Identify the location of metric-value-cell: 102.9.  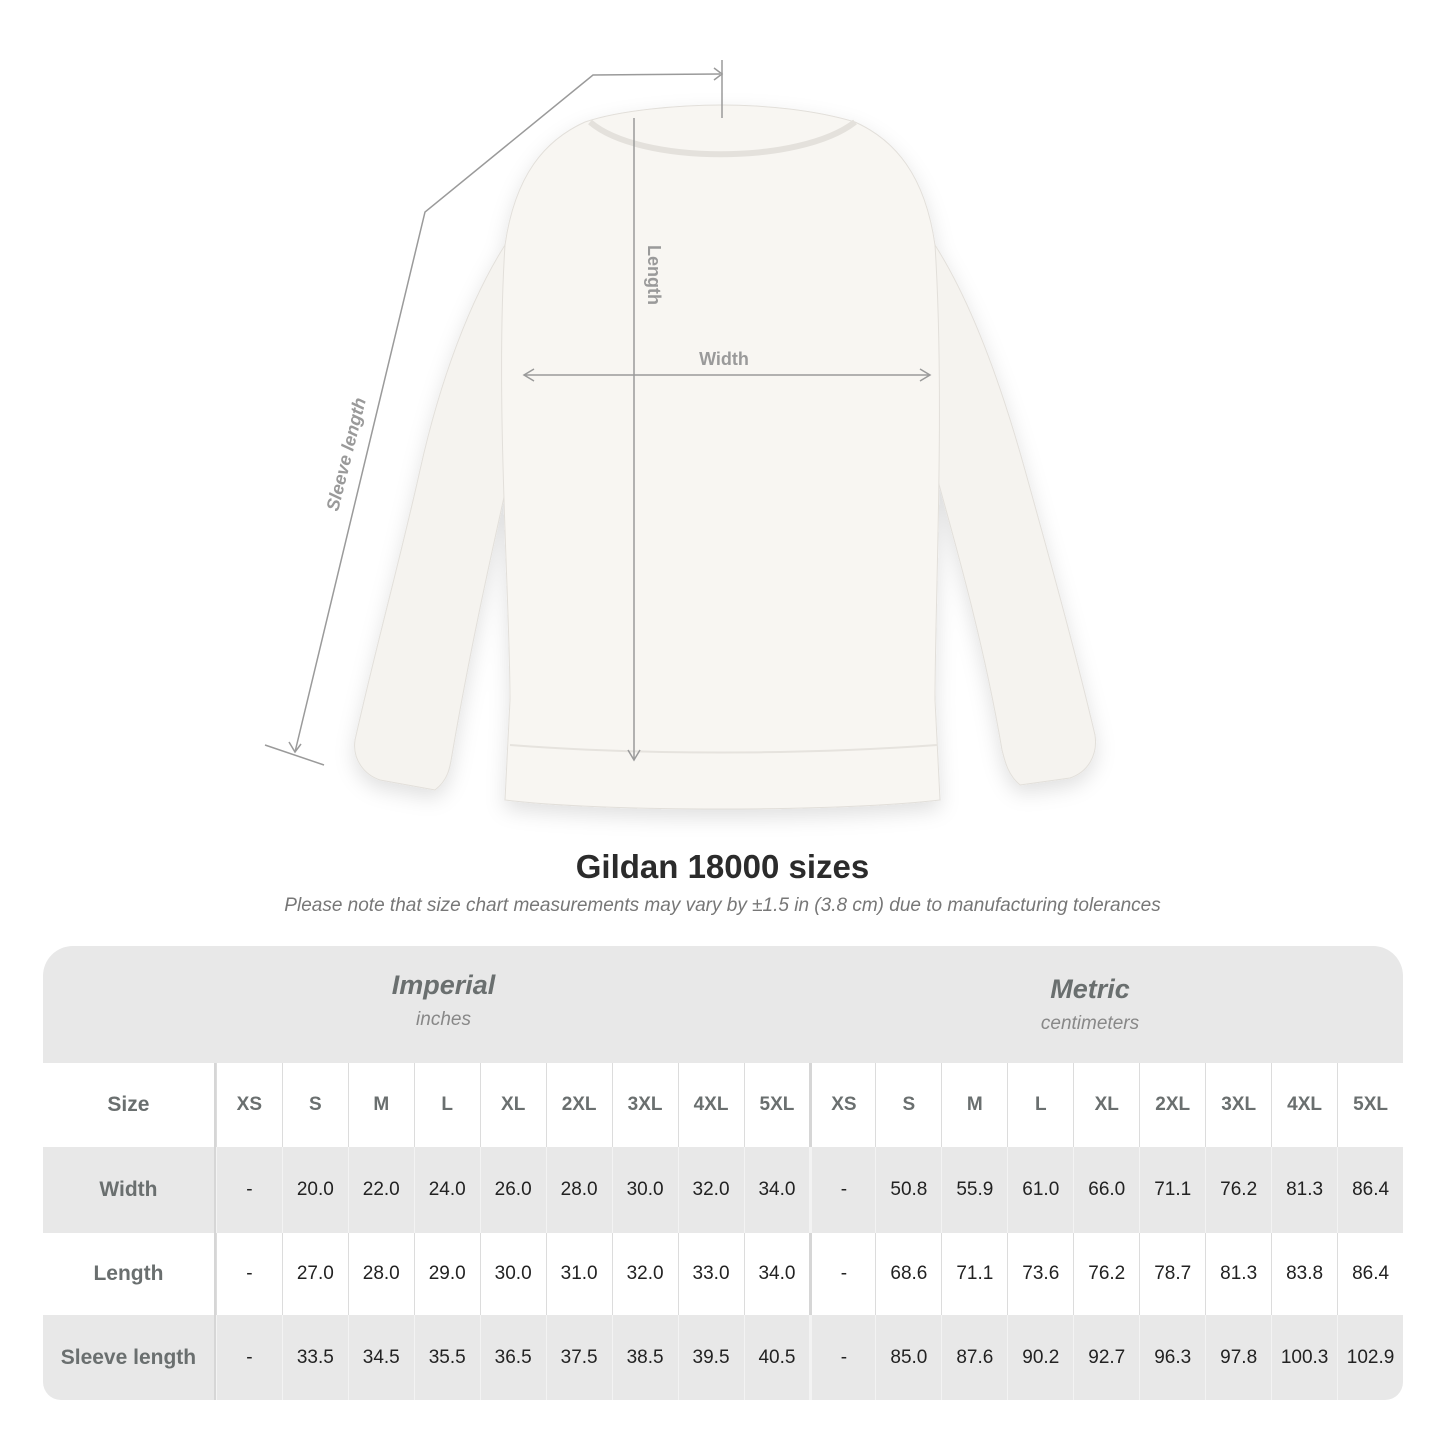
(1370, 1357).